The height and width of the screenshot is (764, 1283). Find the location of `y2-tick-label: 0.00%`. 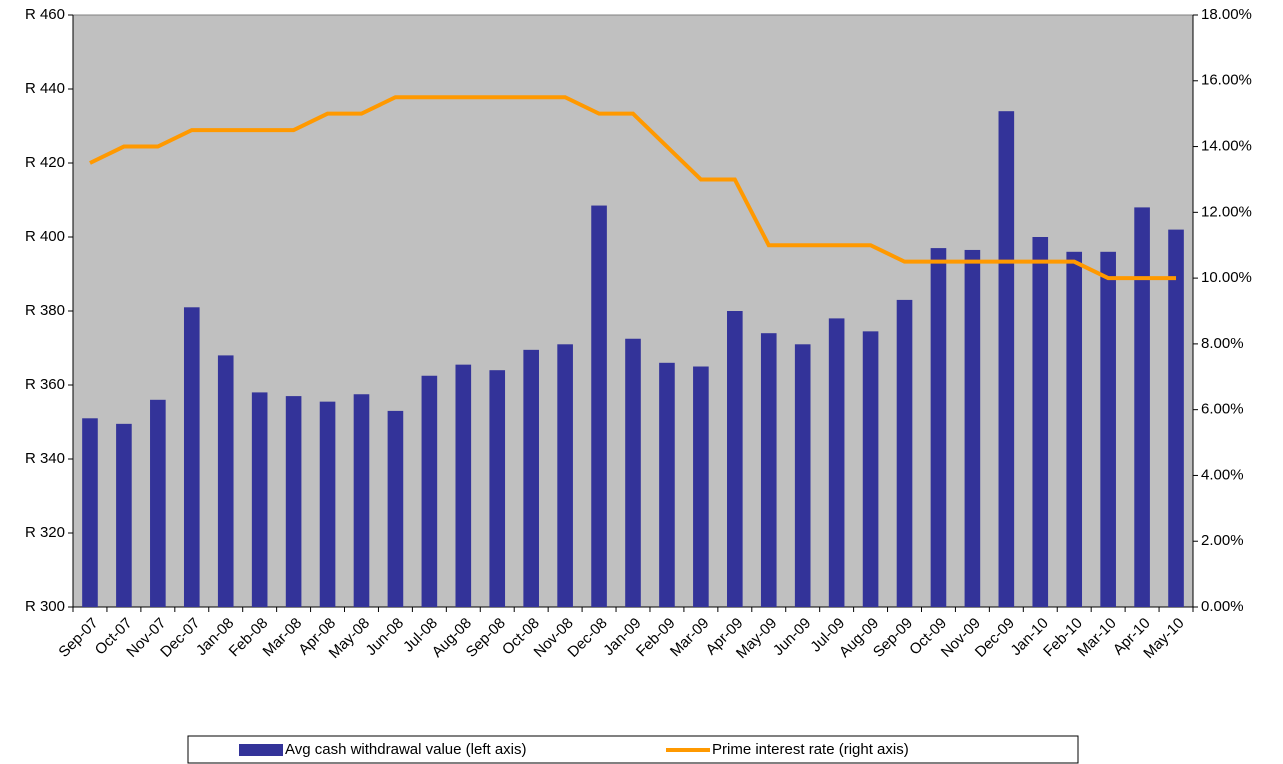

y2-tick-label: 0.00% is located at coordinates (1222, 606).